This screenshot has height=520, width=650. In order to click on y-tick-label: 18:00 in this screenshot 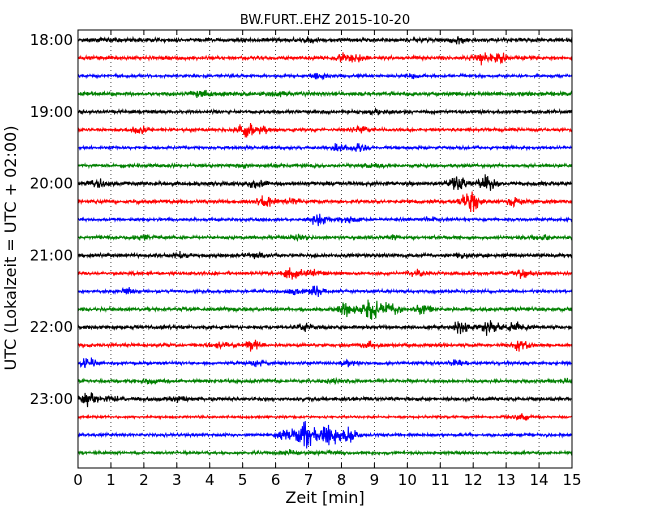, I will do `click(51, 40)`.